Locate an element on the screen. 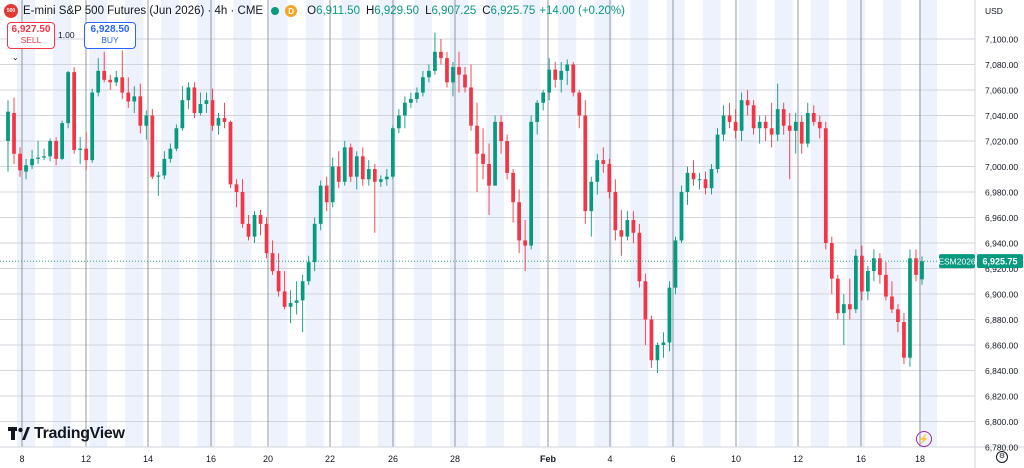 Image resolution: width=1024 pixels, height=468 pixels. y-tick-label: 7,000.00 is located at coordinates (1001, 167).